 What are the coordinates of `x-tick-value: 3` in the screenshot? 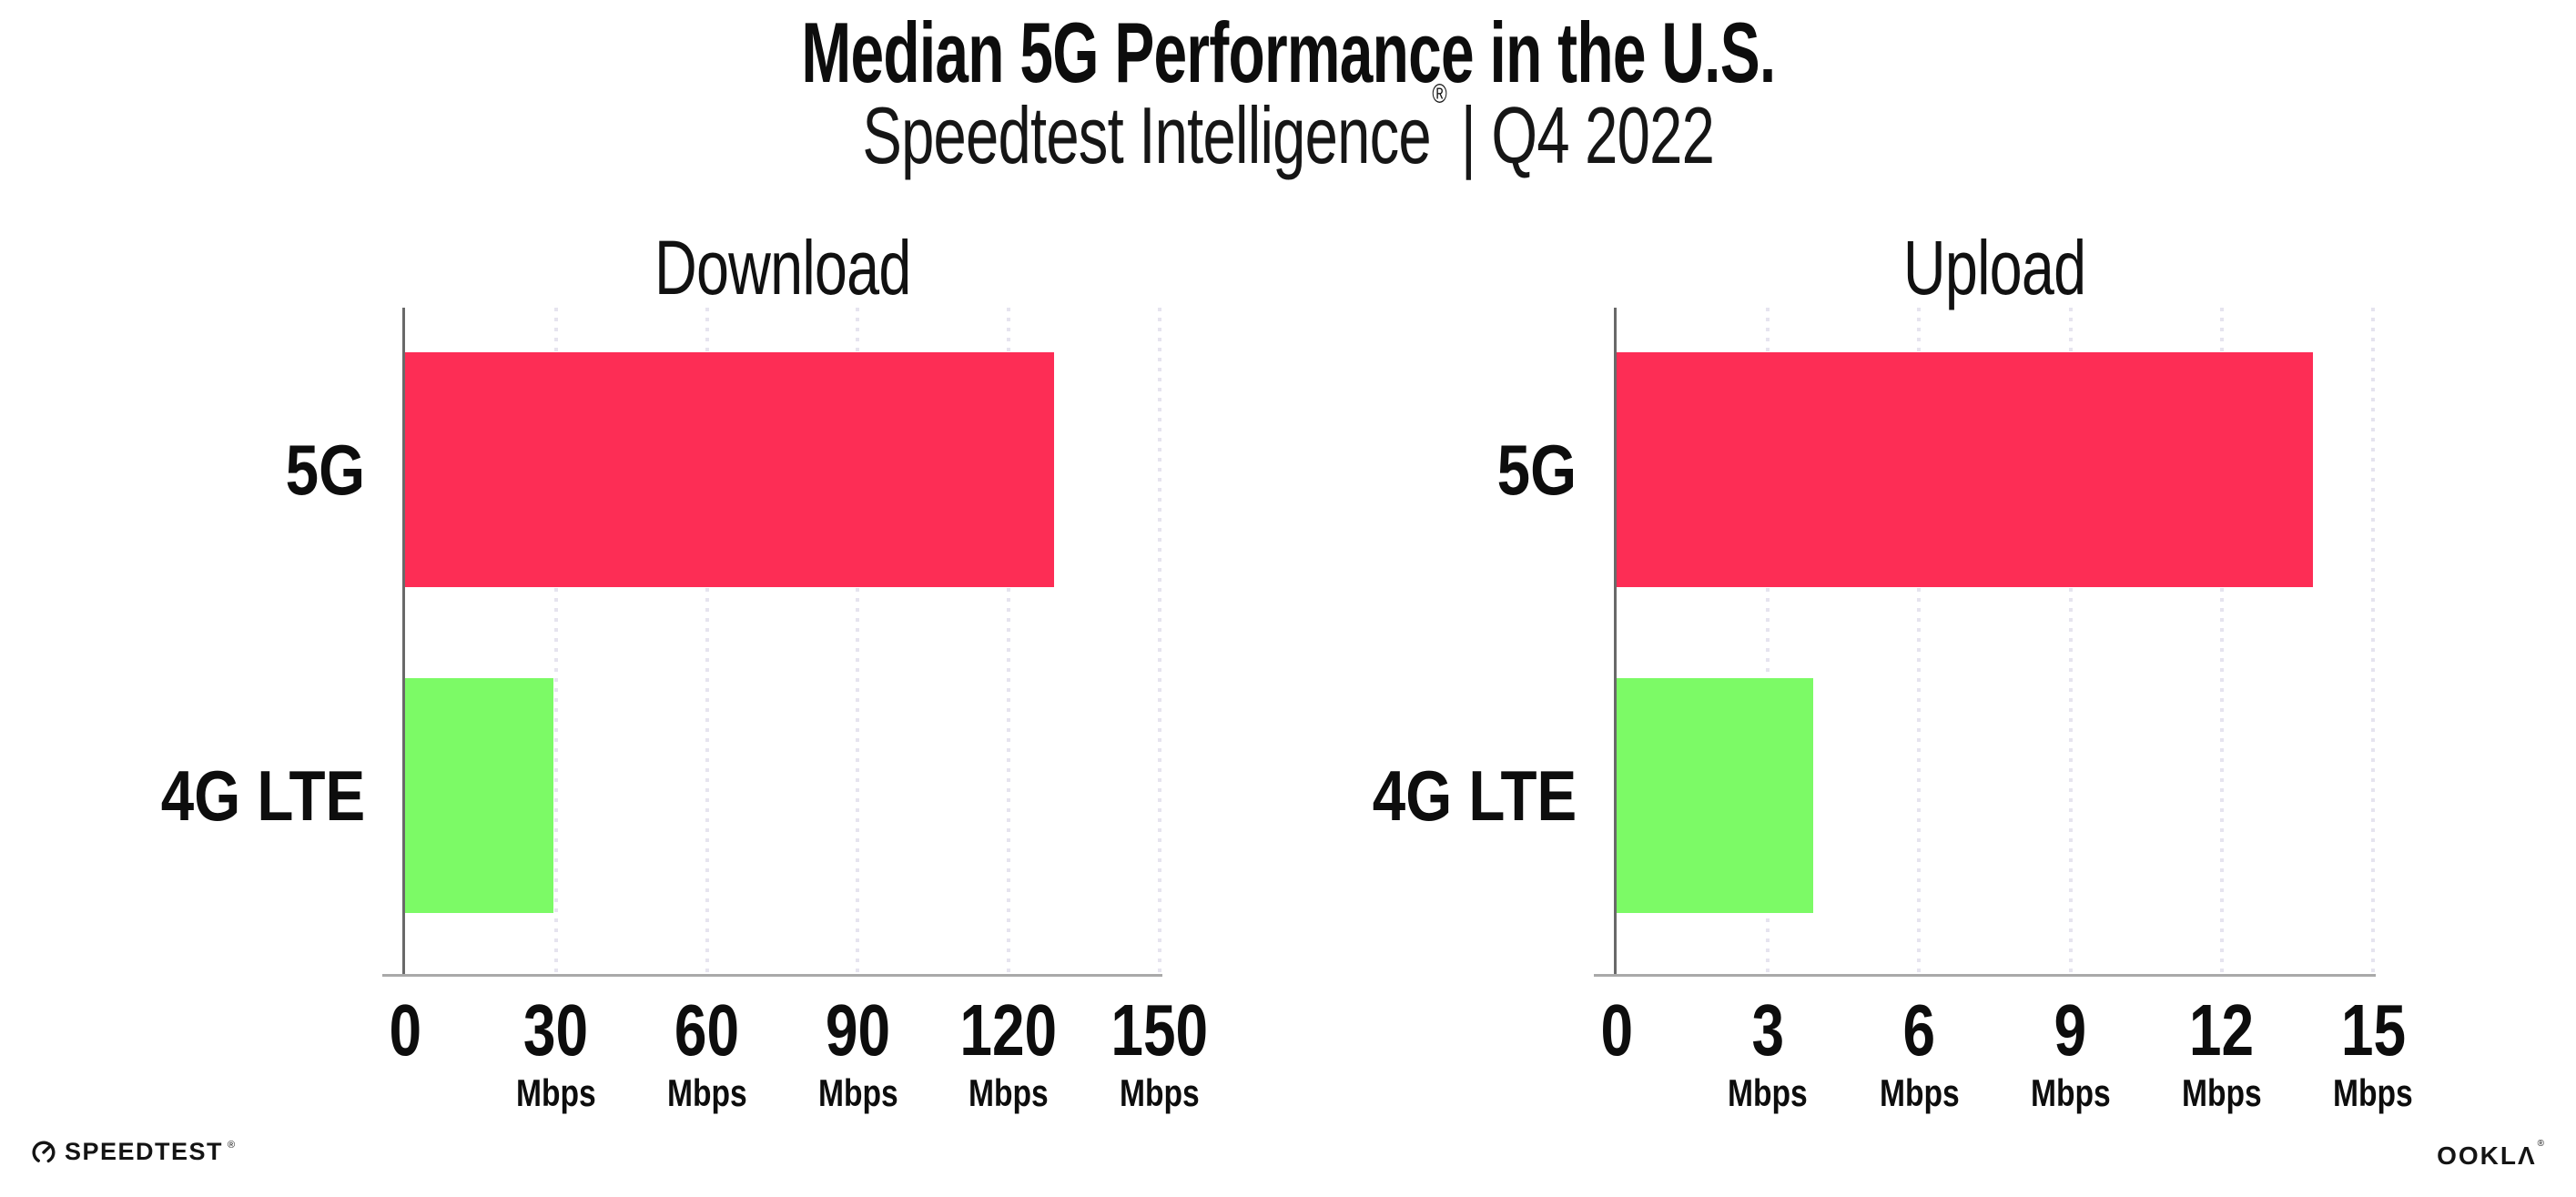 It's located at (1767, 1030).